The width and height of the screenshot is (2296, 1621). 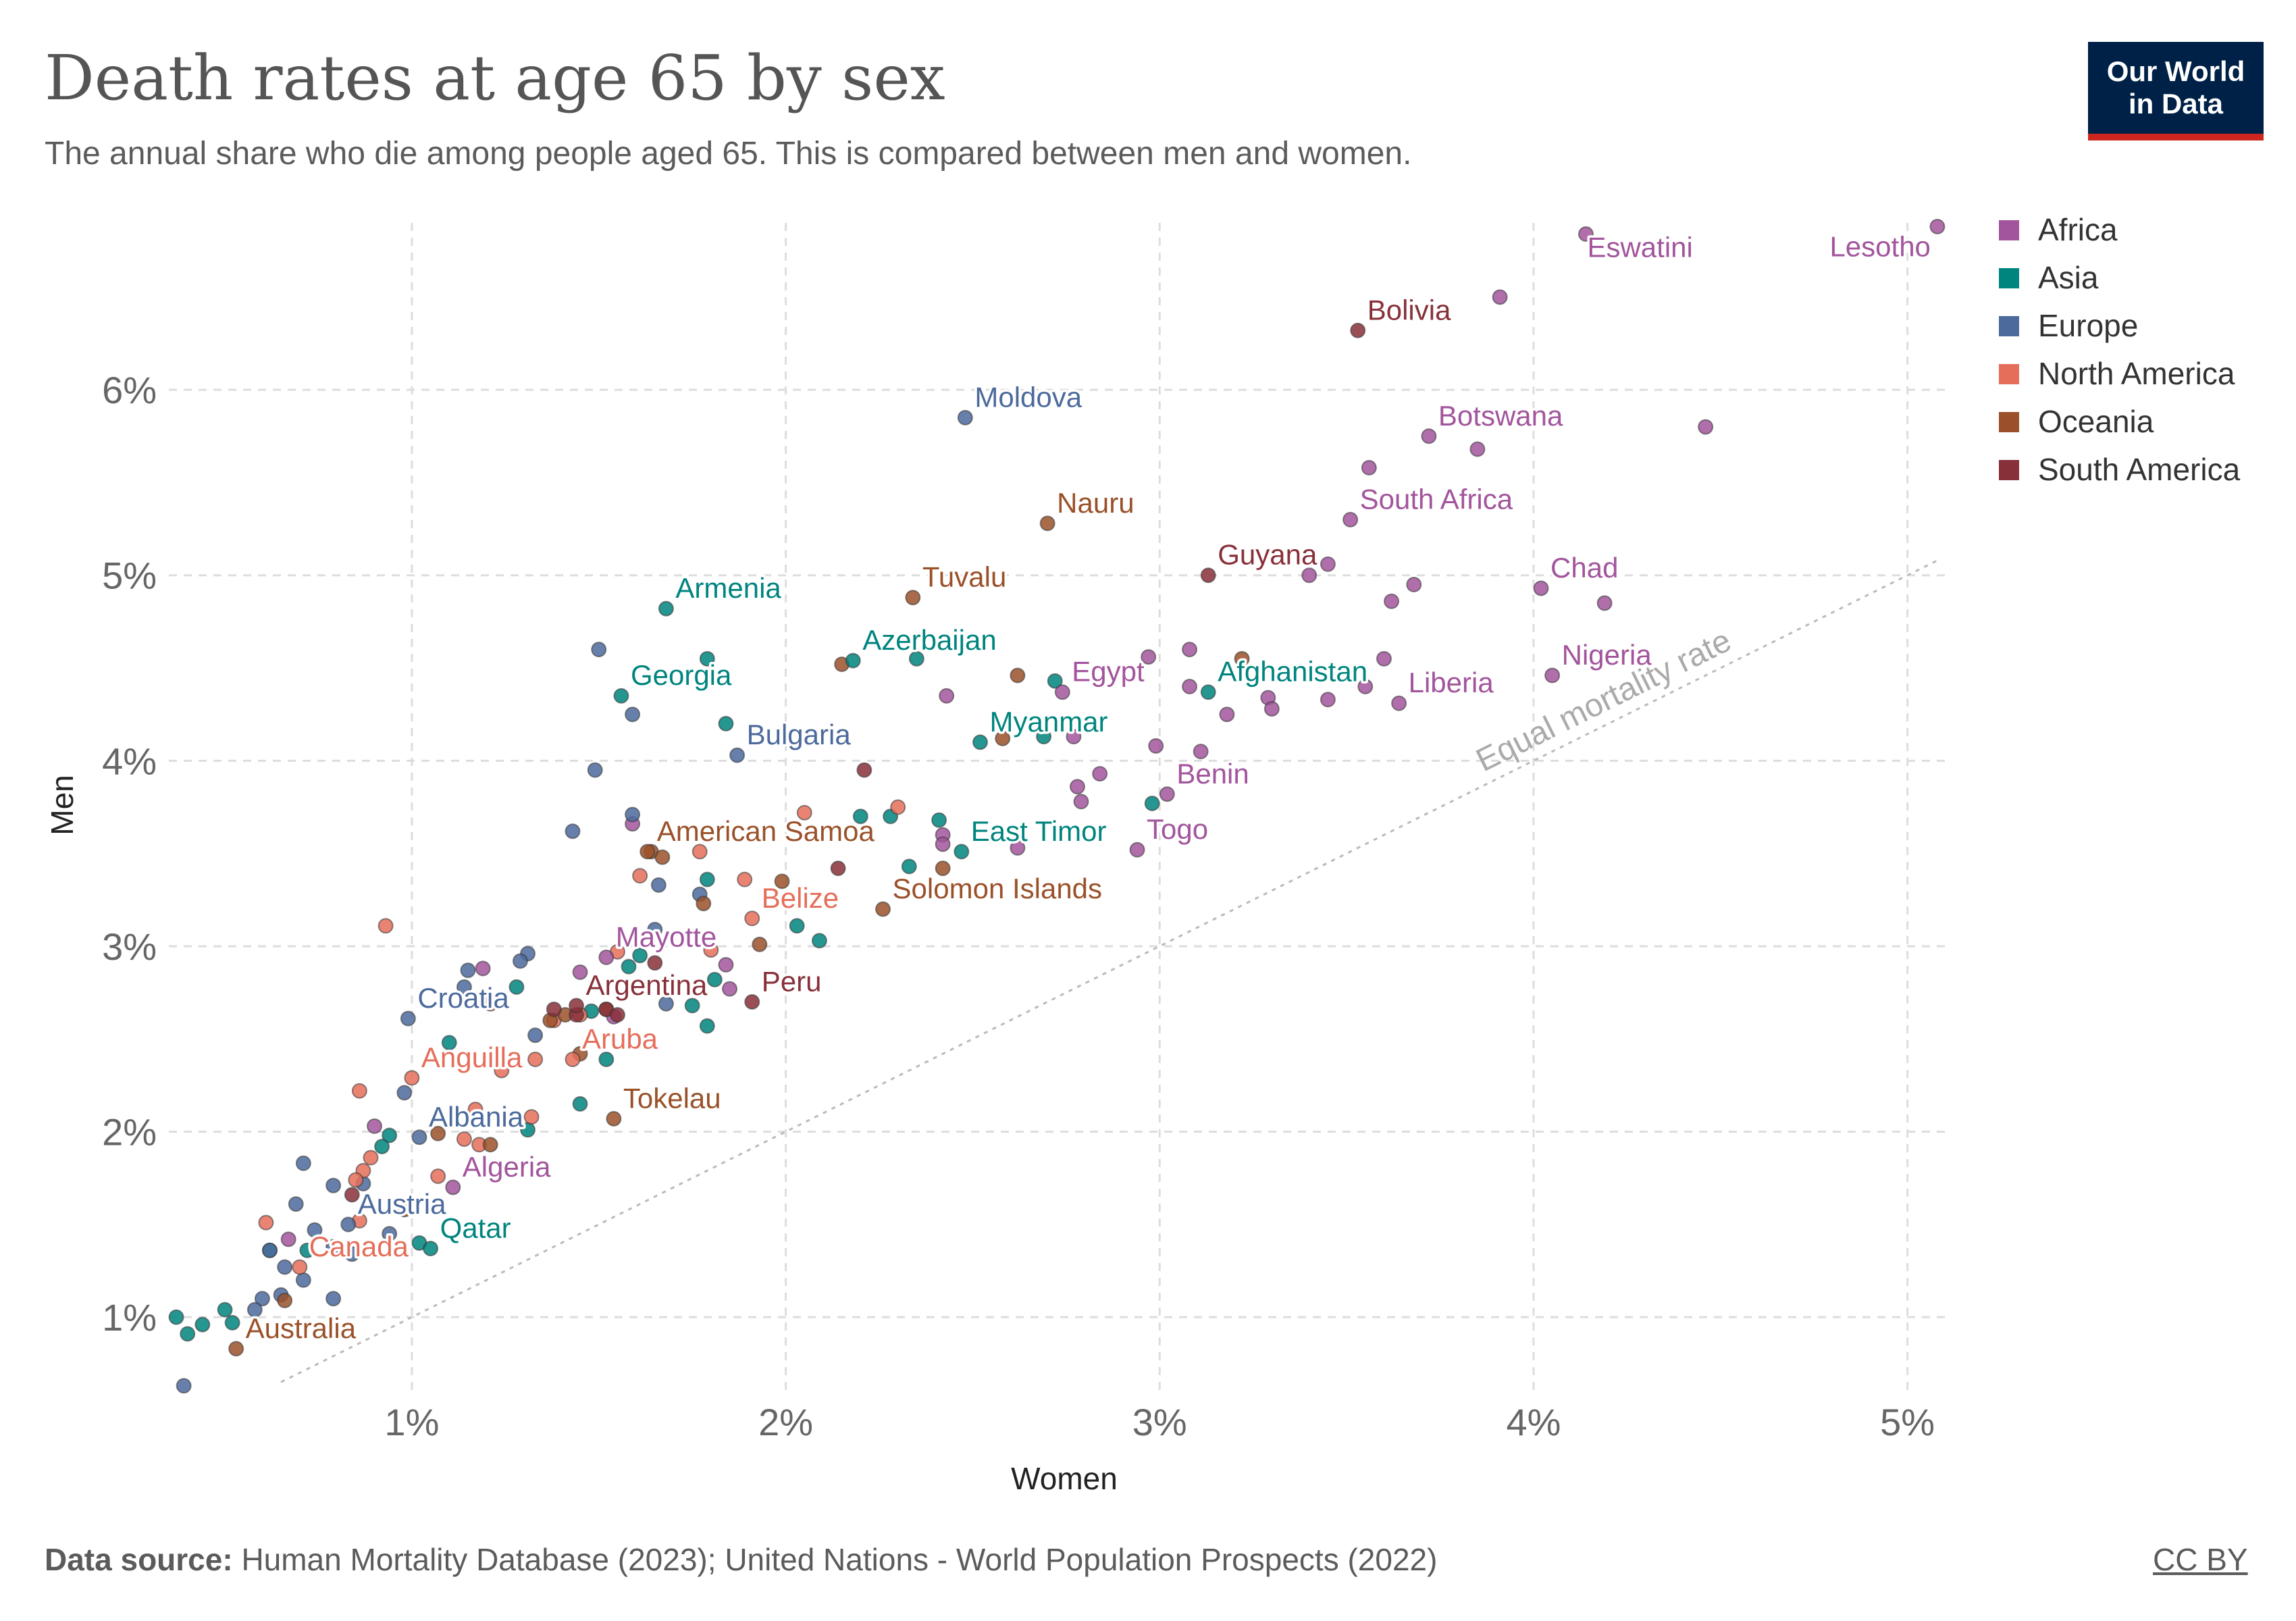 What do you see at coordinates (2078, 229) in the screenshot?
I see `legend-item-africa: Africa` at bounding box center [2078, 229].